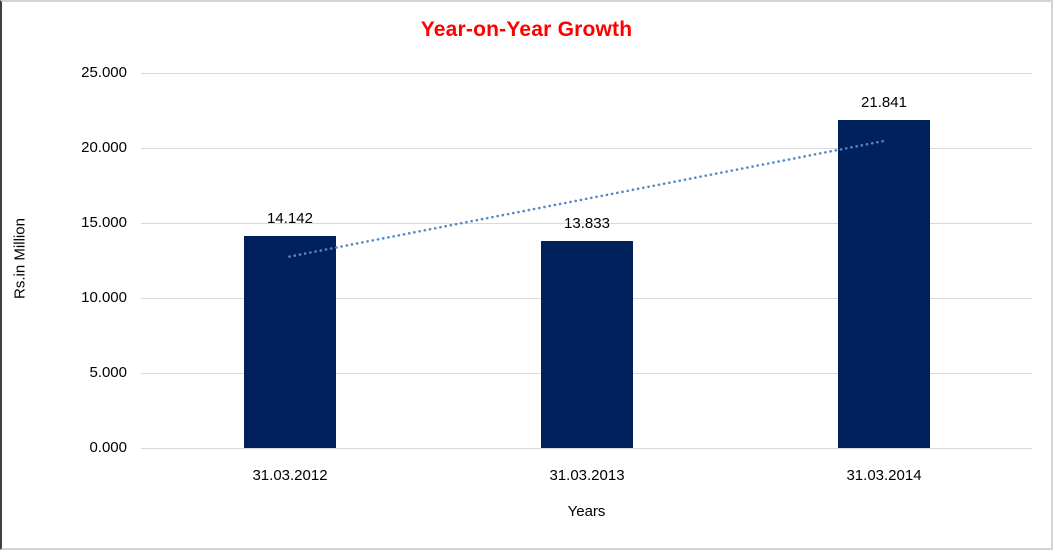  I want to click on bar-31.03.2014, so click(884, 284).